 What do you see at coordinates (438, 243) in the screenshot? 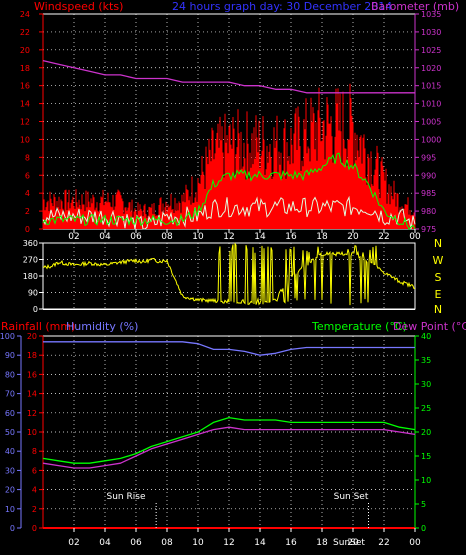
I see `compass-n-top: N` at bounding box center [438, 243].